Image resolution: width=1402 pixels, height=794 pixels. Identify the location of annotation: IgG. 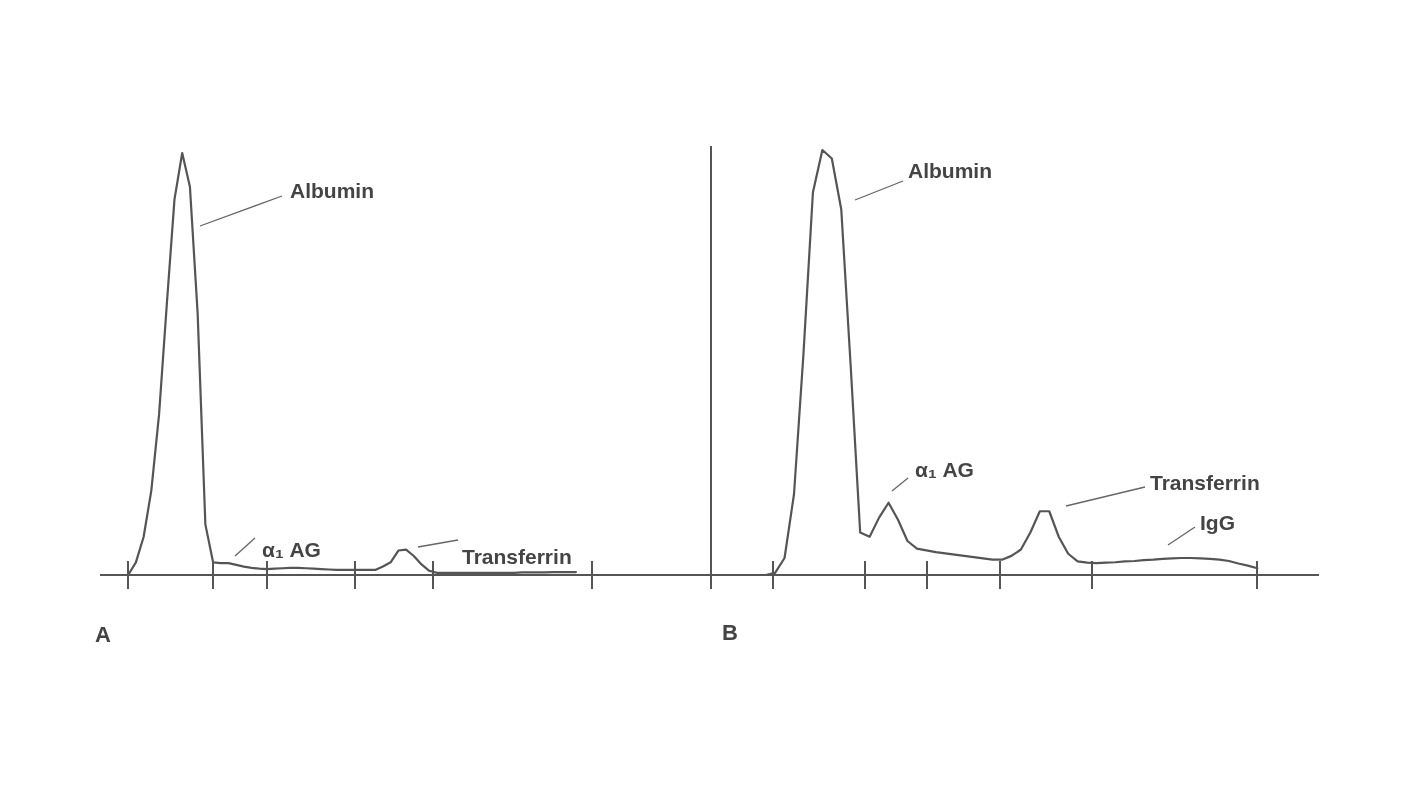
(1217, 522).